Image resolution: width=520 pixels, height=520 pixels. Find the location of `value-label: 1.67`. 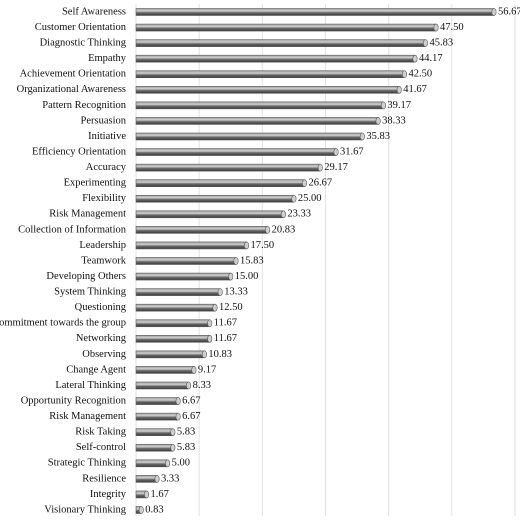

value-label: 1.67 is located at coordinates (160, 494).